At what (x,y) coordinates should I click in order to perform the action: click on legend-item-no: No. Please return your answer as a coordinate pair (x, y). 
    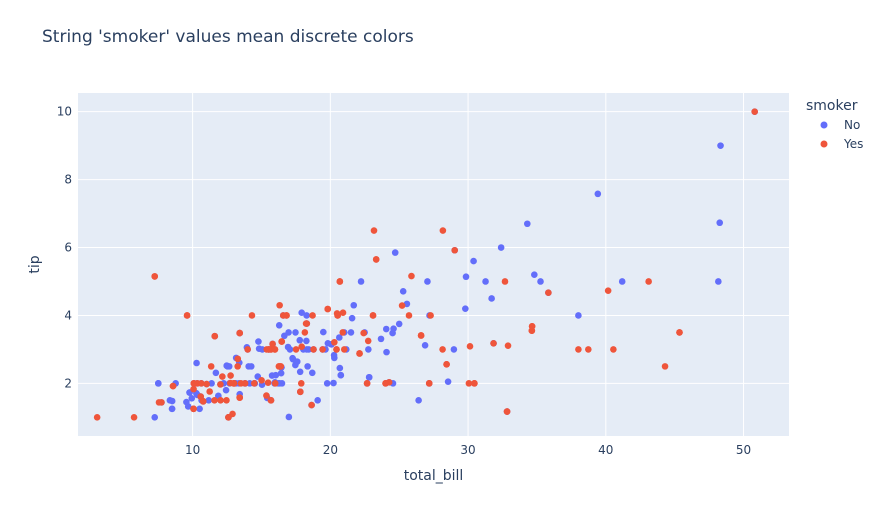
    Looking at the image, I should click on (840, 125).